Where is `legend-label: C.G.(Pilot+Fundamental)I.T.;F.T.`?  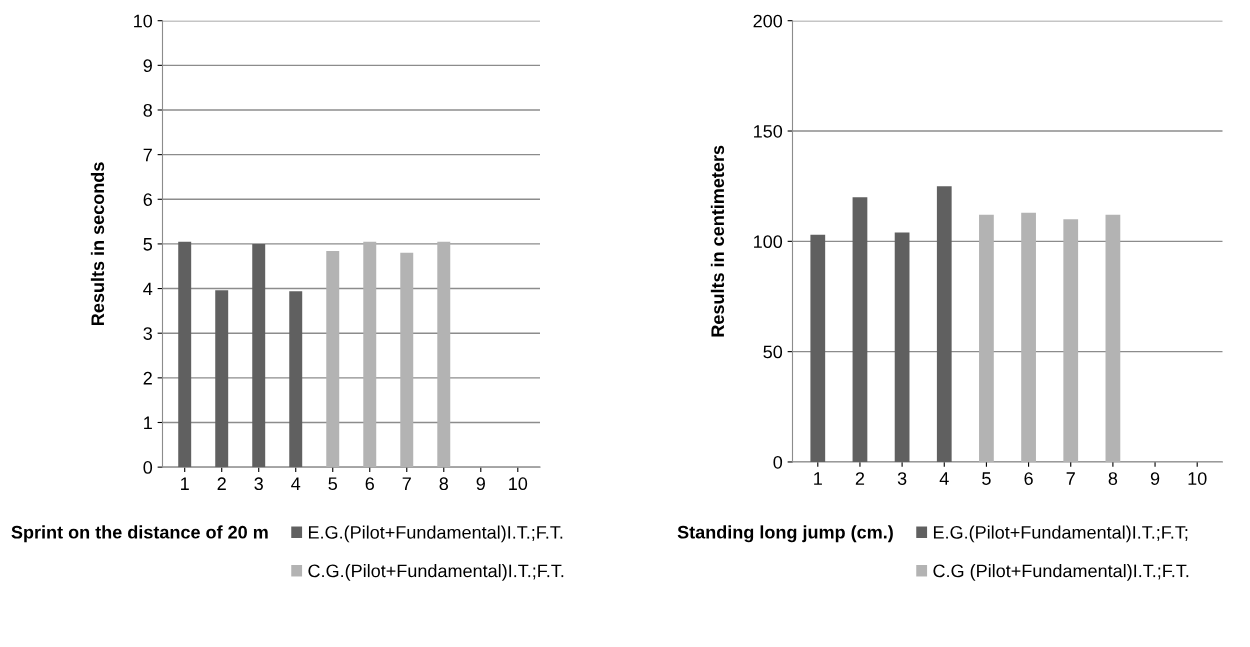 legend-label: C.G.(Pilot+Fundamental)I.T.;F.T. is located at coordinates (436, 572).